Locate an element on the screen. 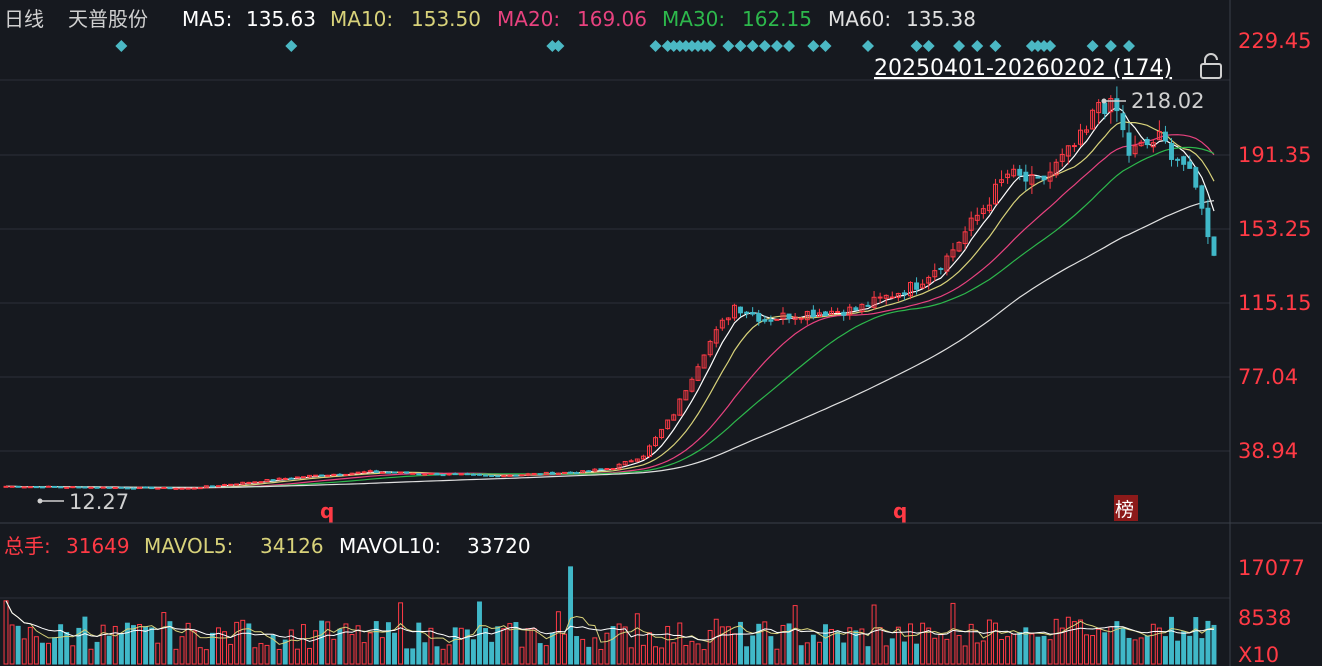 Image resolution: width=1322 pixels, height=666 pixels. mavol5-label: MAVOL5: is located at coordinates (188, 546).